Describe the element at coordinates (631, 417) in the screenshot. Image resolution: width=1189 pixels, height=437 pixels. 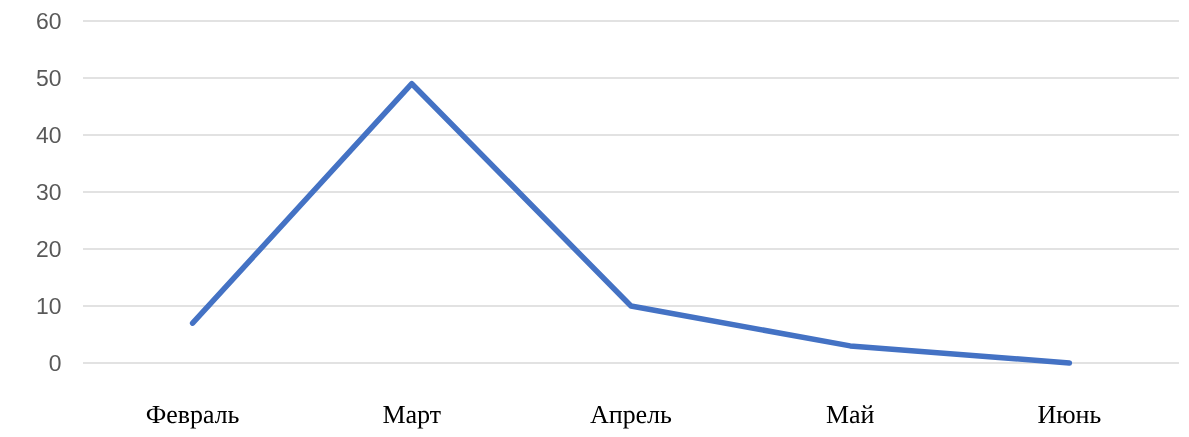
I see `x-tick-label: Апрель` at that location.